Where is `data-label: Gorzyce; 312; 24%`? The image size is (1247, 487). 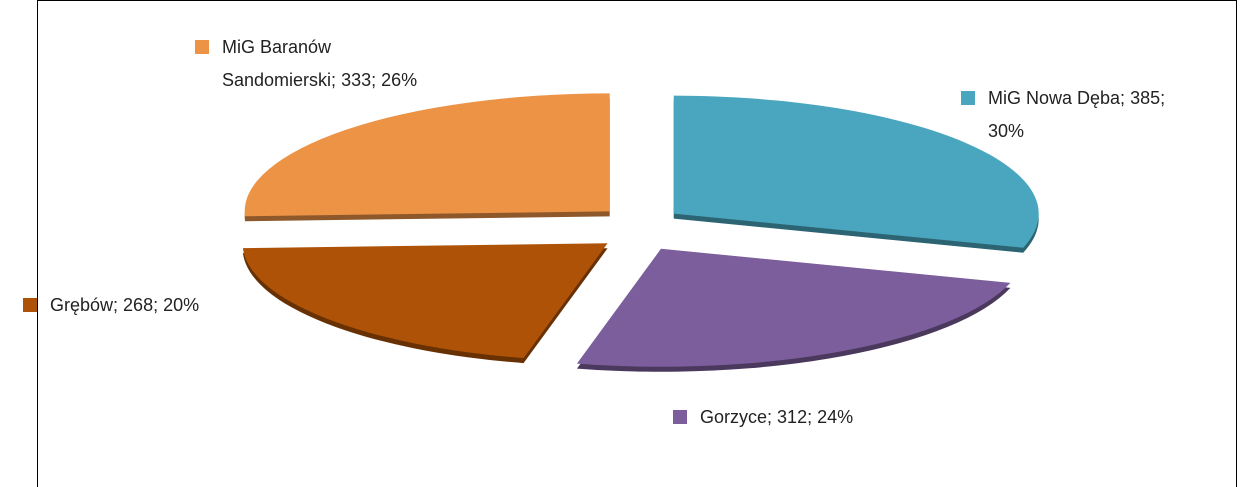 data-label: Gorzyce; 312; 24% is located at coordinates (860, 417).